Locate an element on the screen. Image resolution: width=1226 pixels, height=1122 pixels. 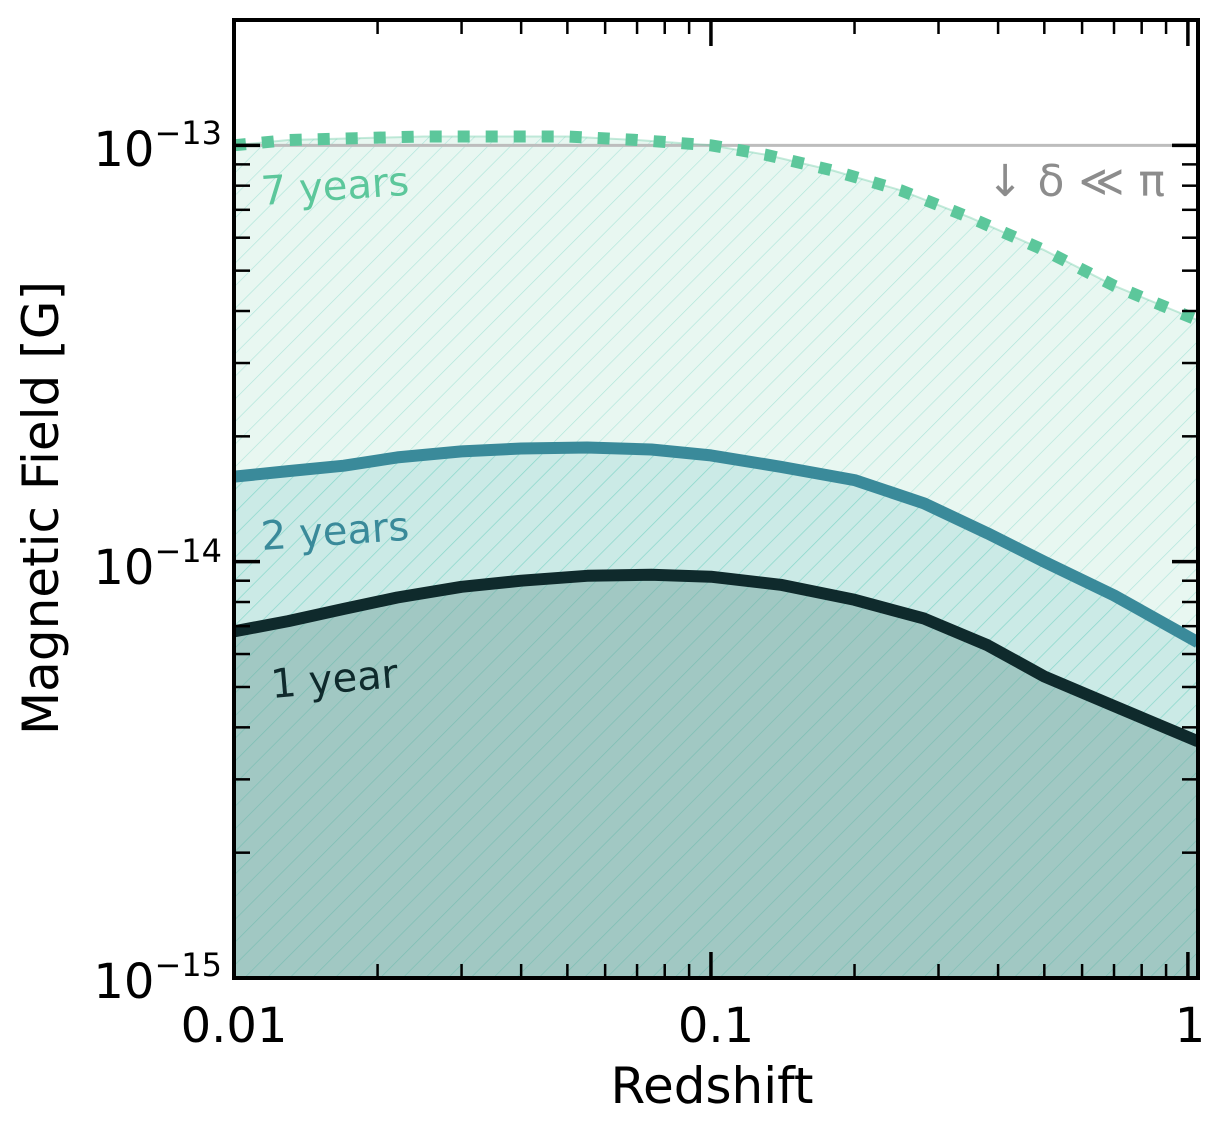
y-tick-label-2-exp: −15 is located at coordinates (188, 965).